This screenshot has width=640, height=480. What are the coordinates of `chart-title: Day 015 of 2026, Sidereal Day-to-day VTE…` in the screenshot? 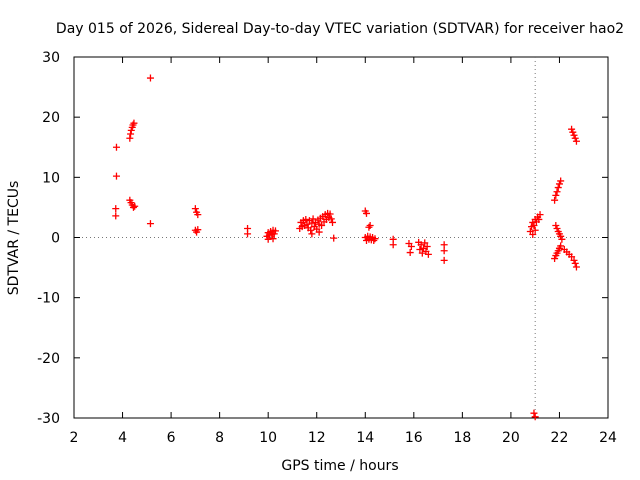 It's located at (340, 29).